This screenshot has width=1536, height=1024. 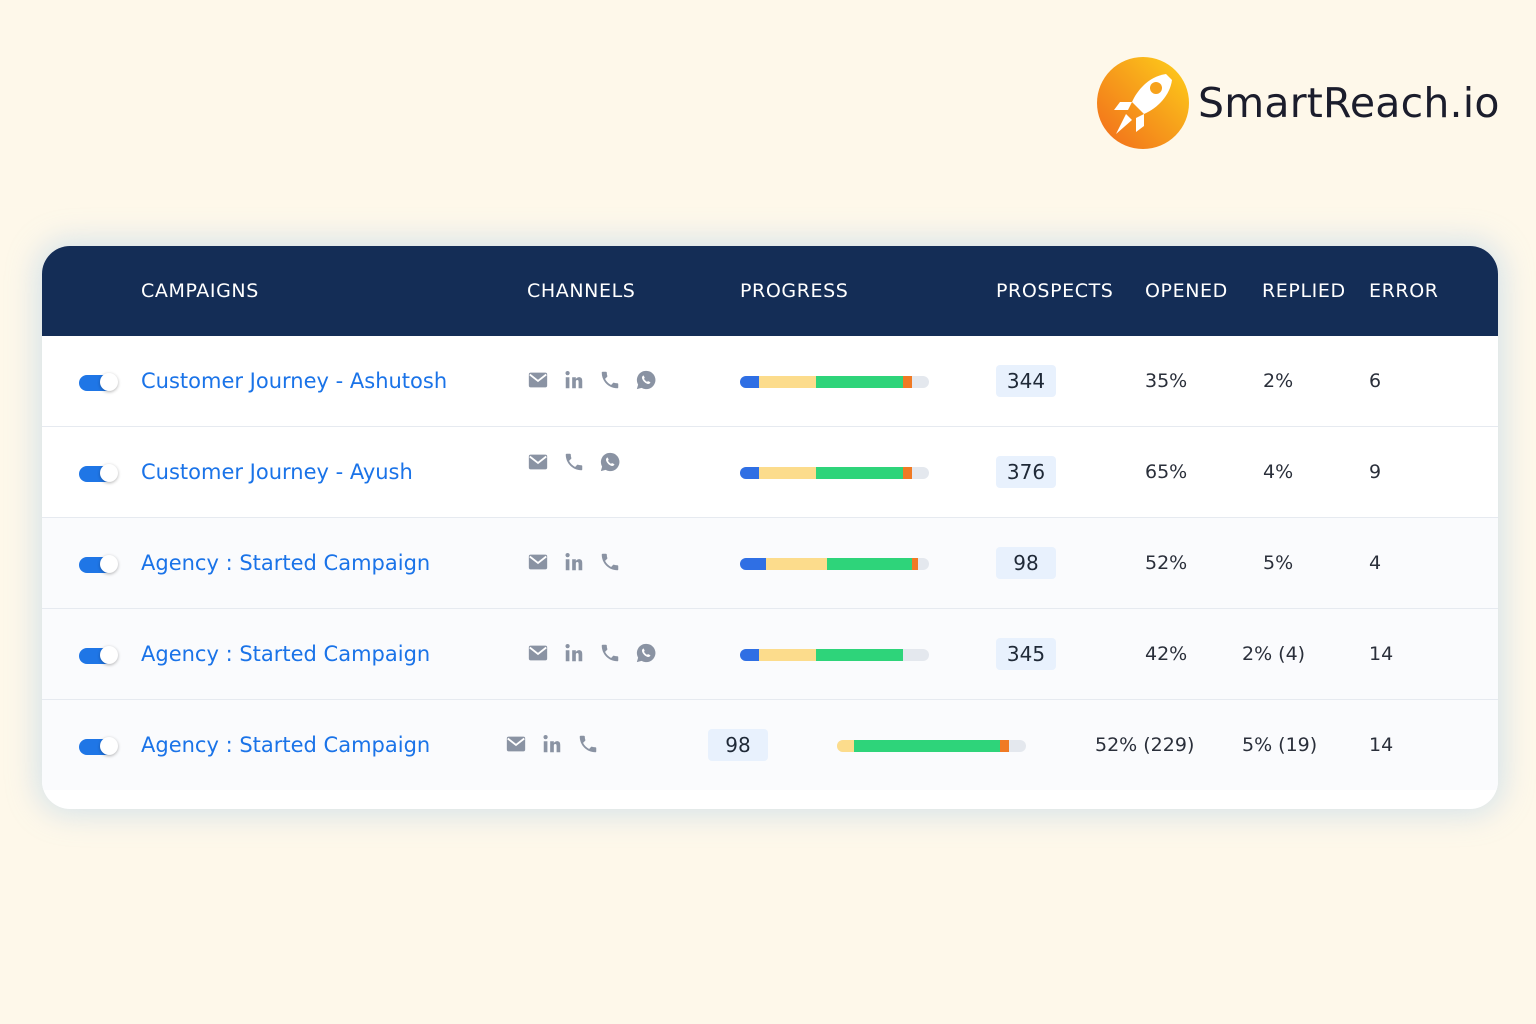 What do you see at coordinates (1278, 381) in the screenshot?
I see `replied-rate: 2%` at bounding box center [1278, 381].